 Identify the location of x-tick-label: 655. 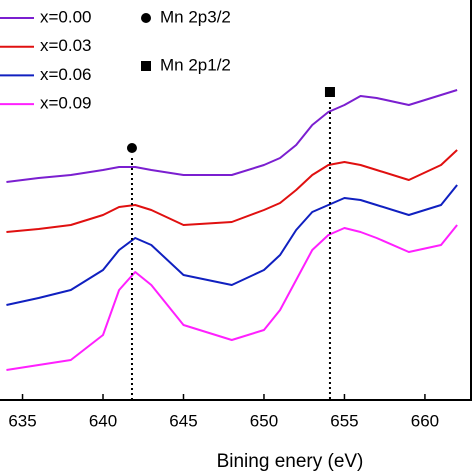
(344, 420).